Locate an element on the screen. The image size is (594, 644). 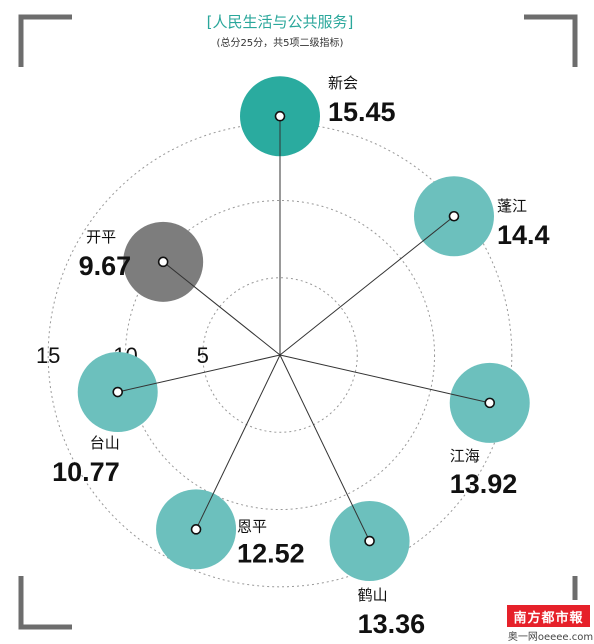
city-name-label: 江海 is located at coordinates (465, 456).